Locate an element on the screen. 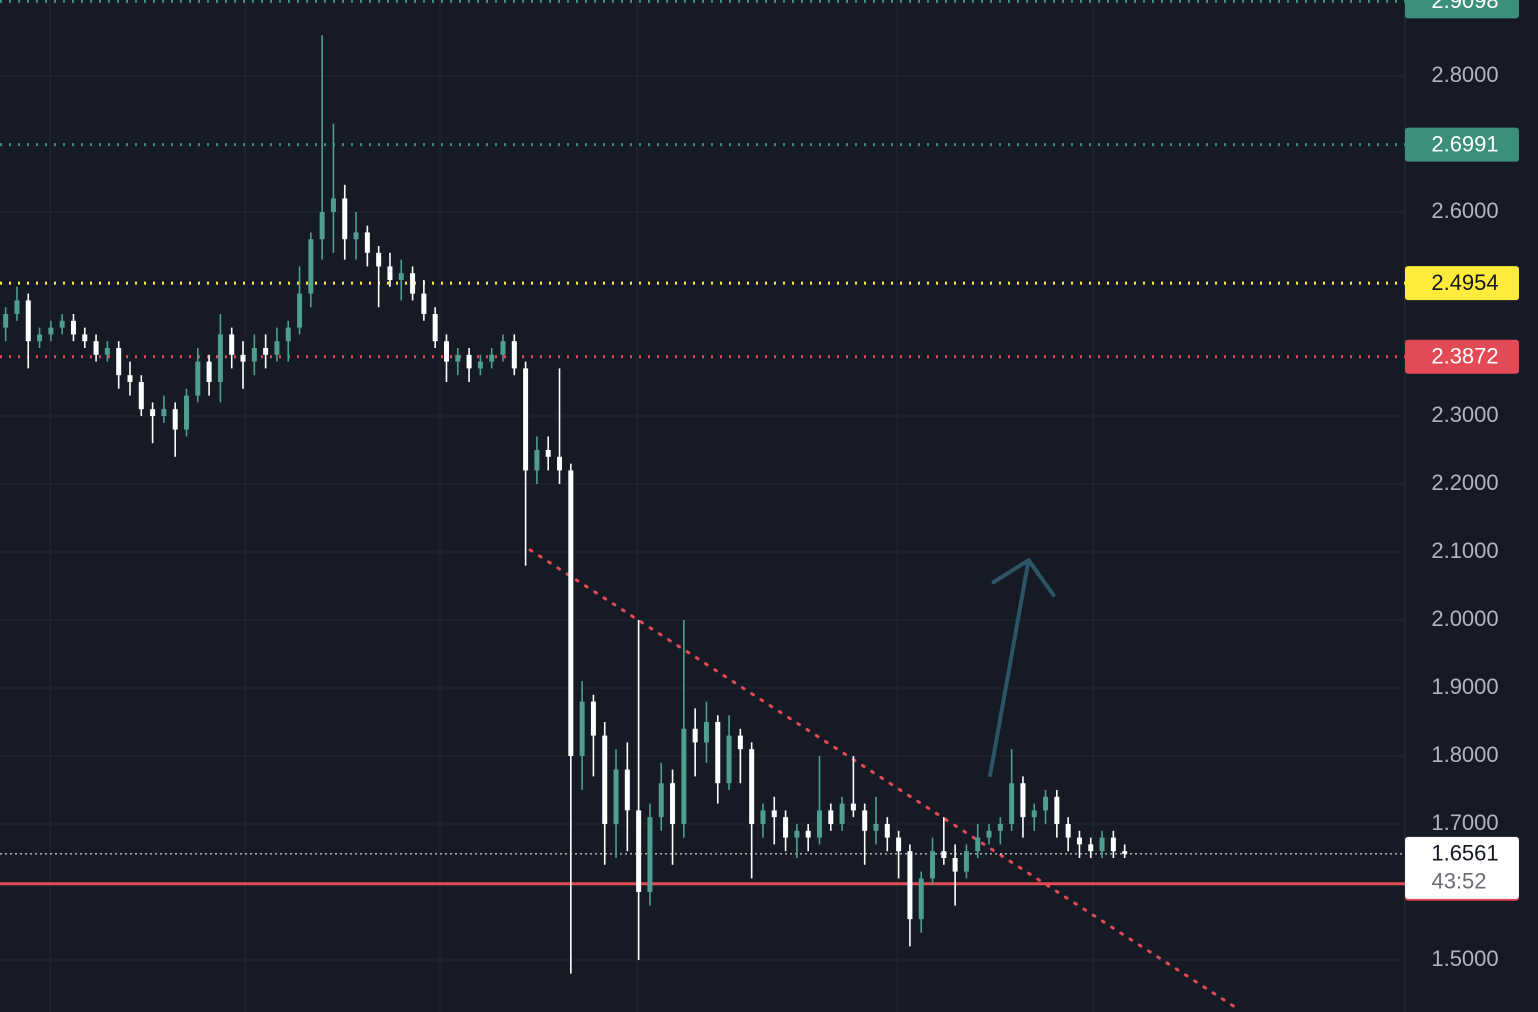 This screenshot has height=1012, width=1538. arrow-head is located at coordinates (1023, 578).